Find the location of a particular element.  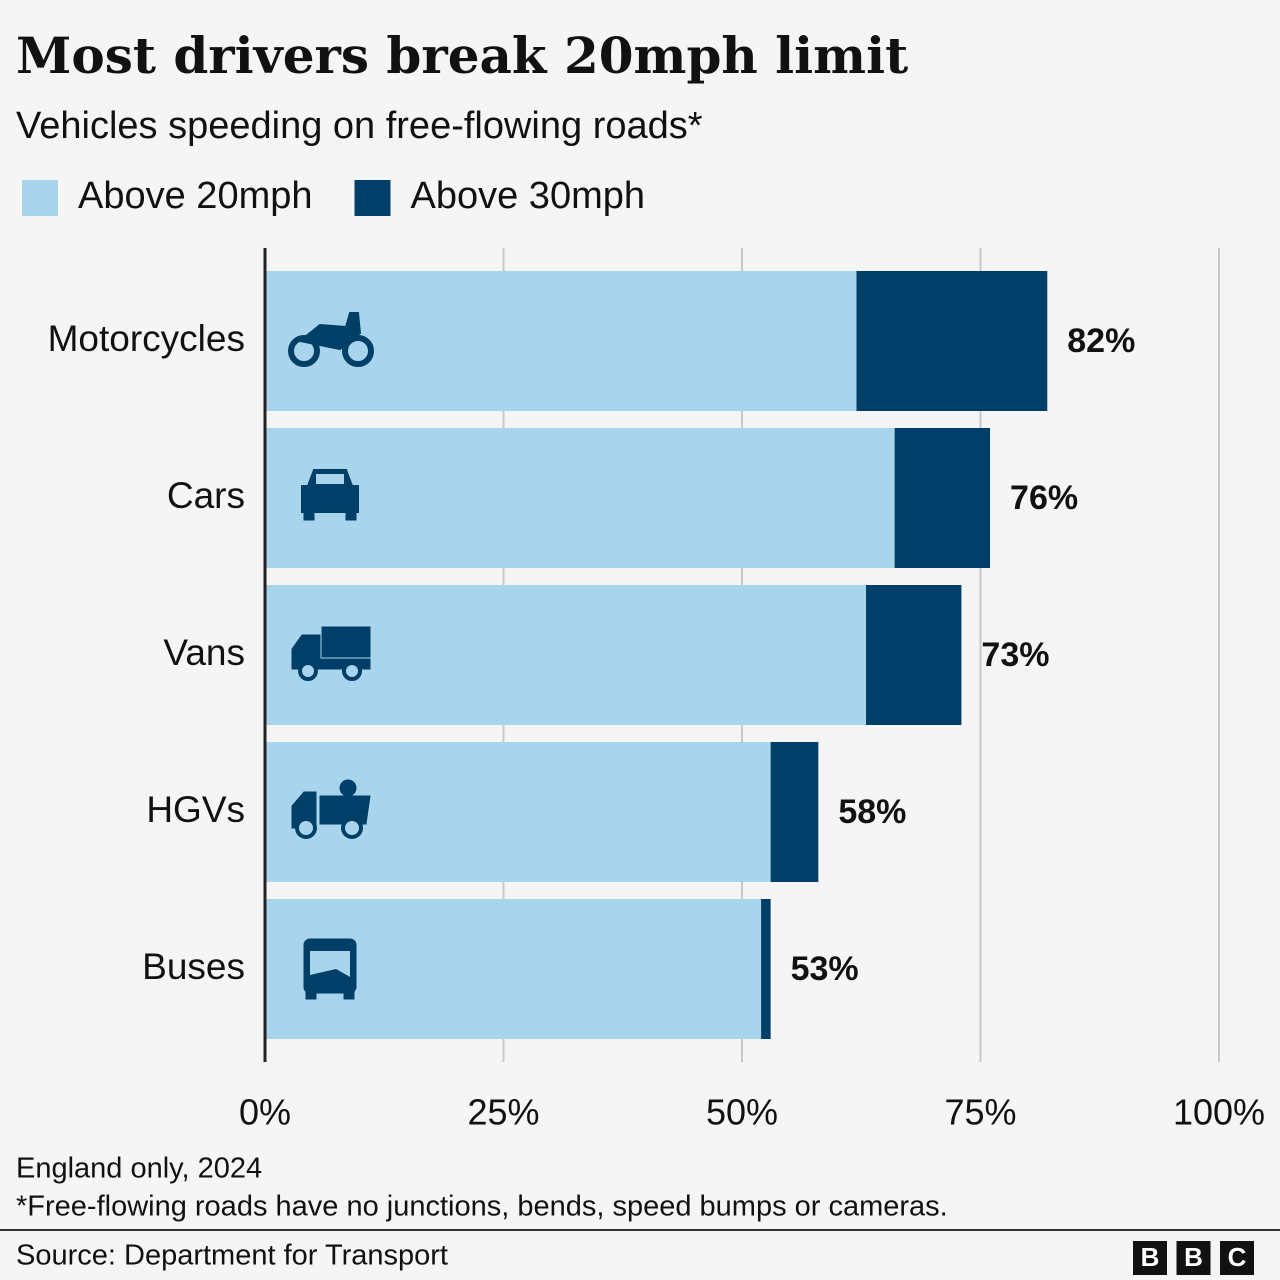

legend-label: Above 30mph is located at coordinates (528, 196).